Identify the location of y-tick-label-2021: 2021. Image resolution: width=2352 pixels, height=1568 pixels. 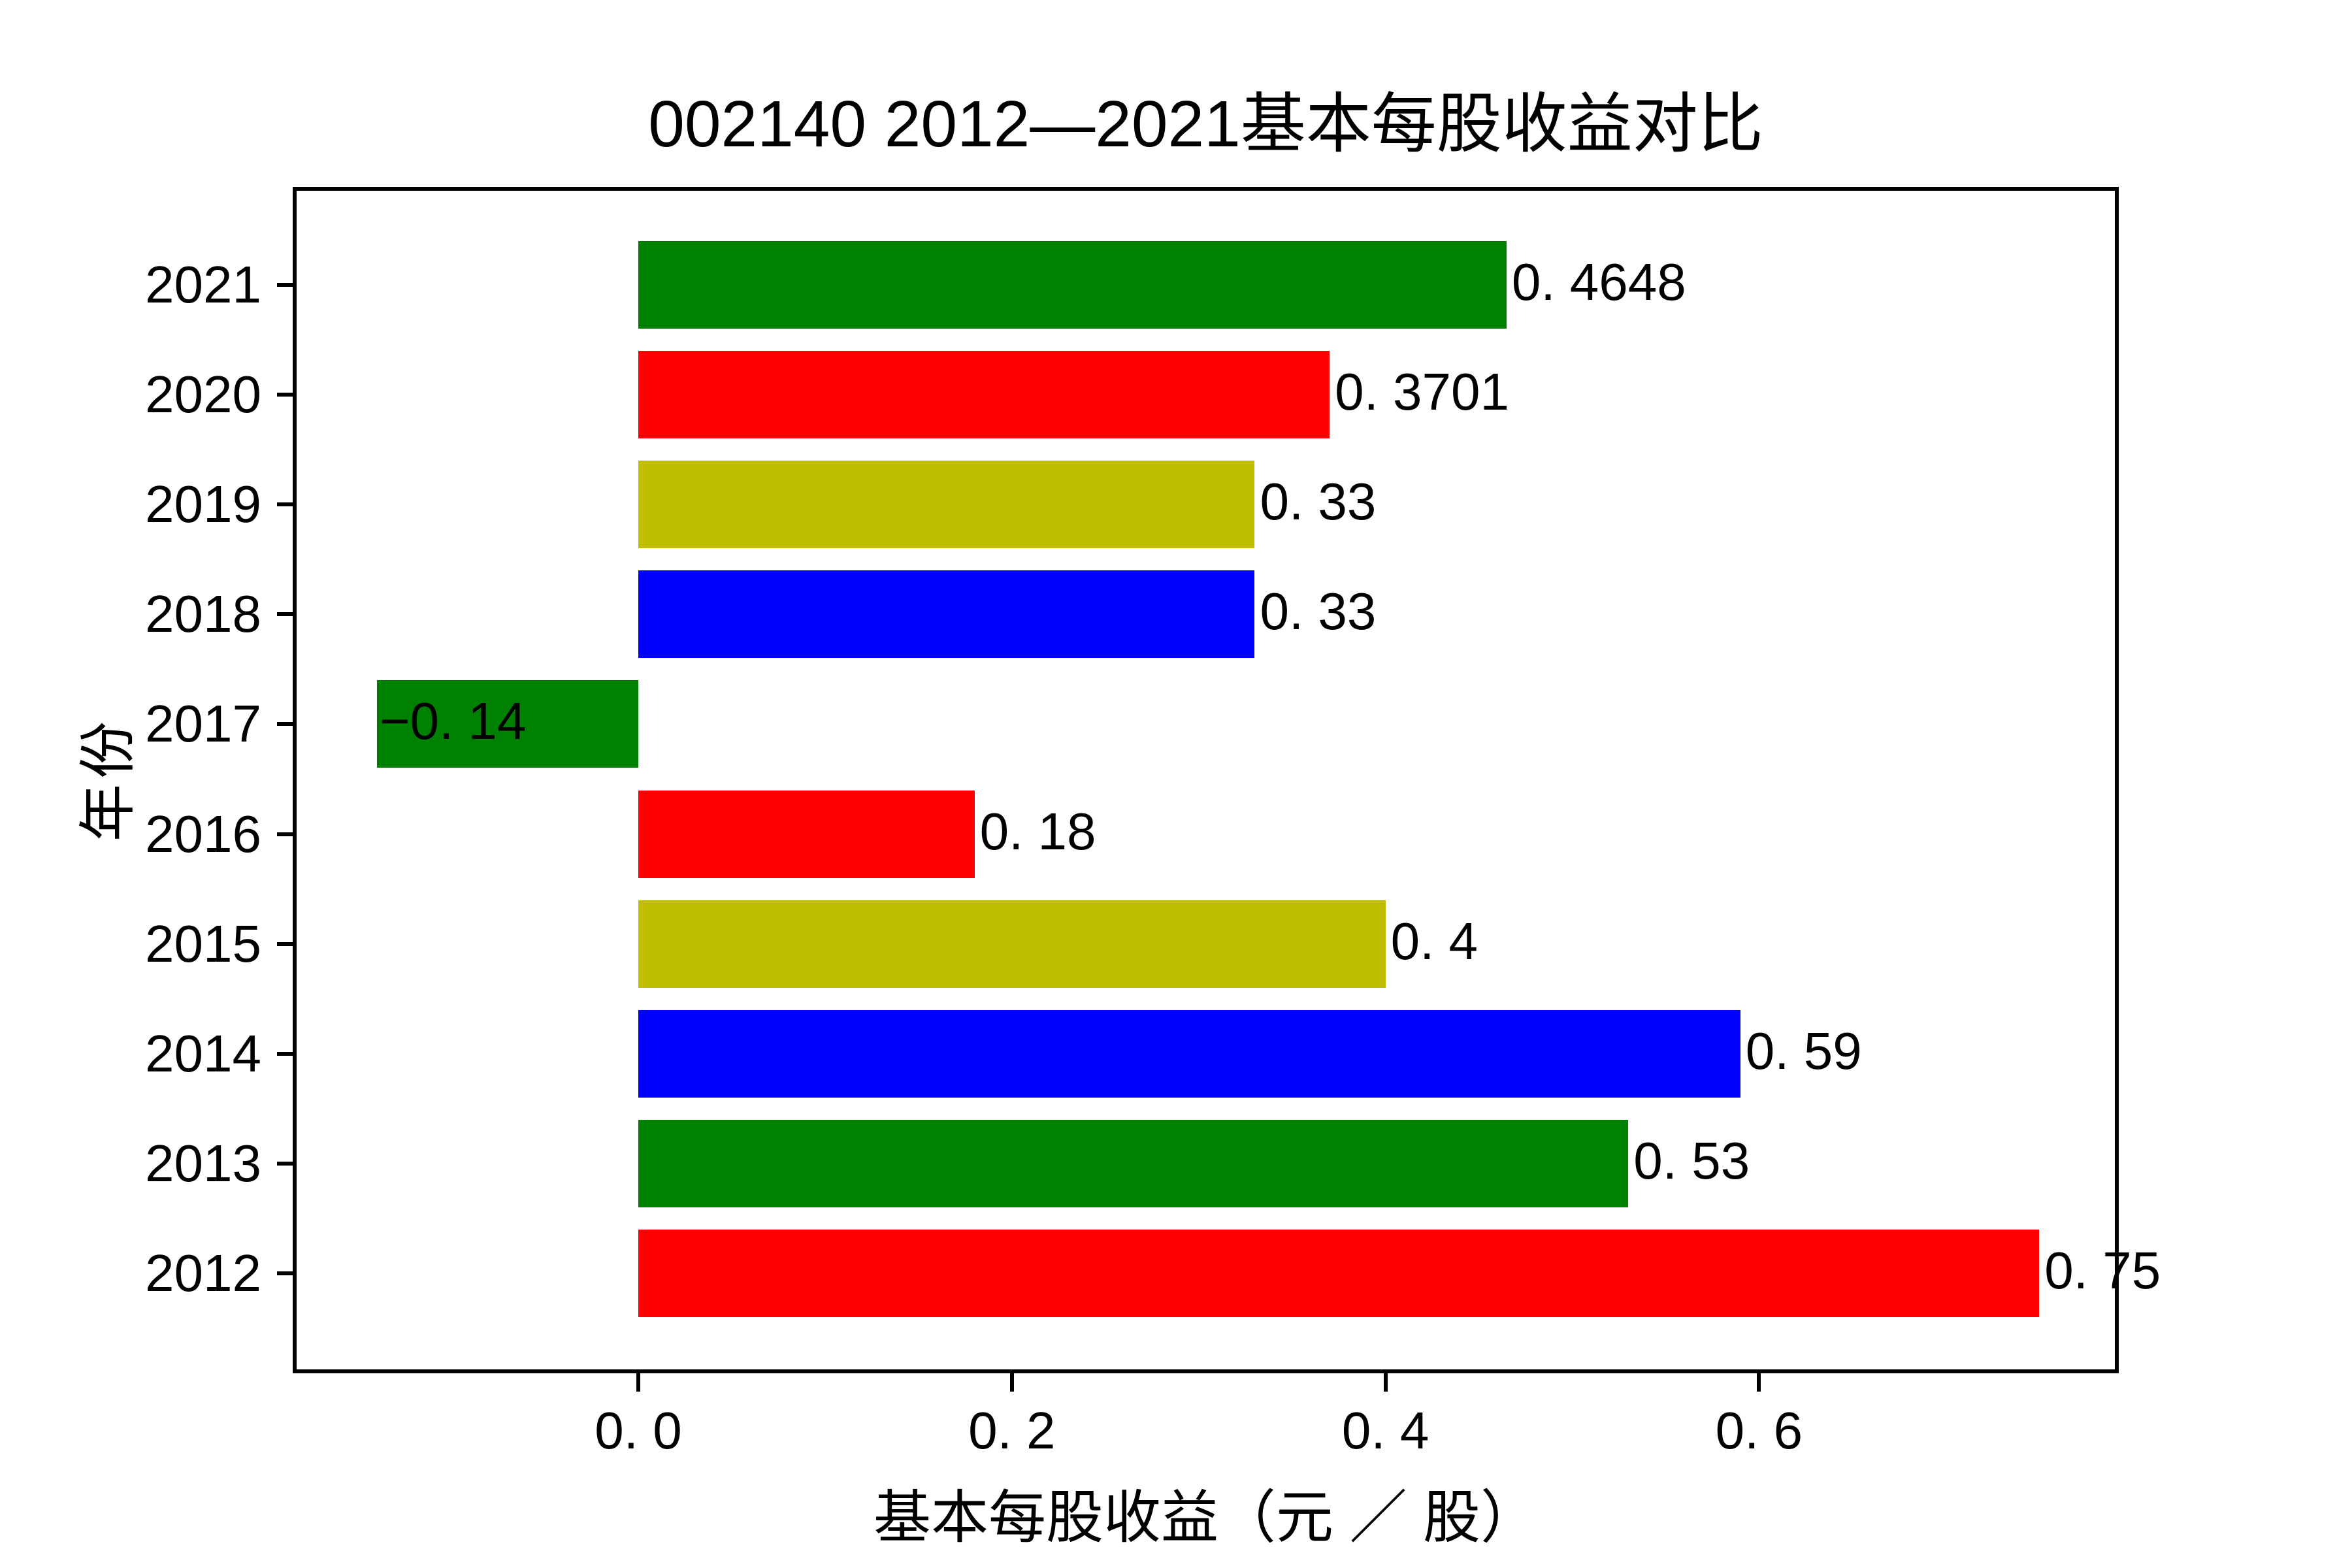
(203, 284).